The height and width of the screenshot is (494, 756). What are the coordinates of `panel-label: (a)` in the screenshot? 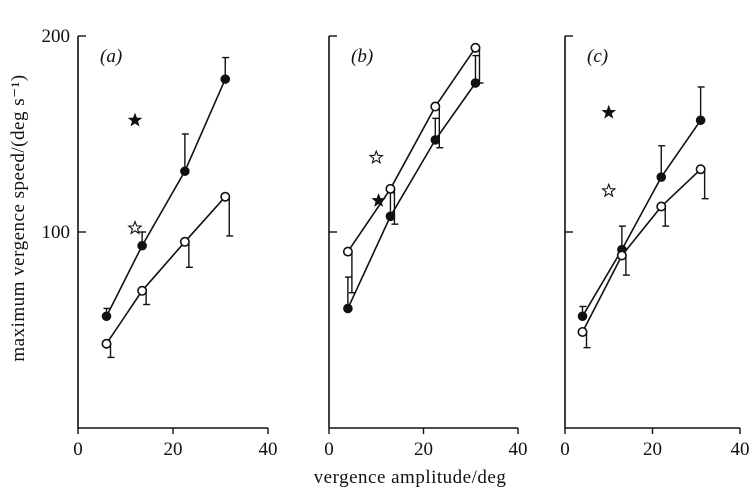 It's located at (111, 56).